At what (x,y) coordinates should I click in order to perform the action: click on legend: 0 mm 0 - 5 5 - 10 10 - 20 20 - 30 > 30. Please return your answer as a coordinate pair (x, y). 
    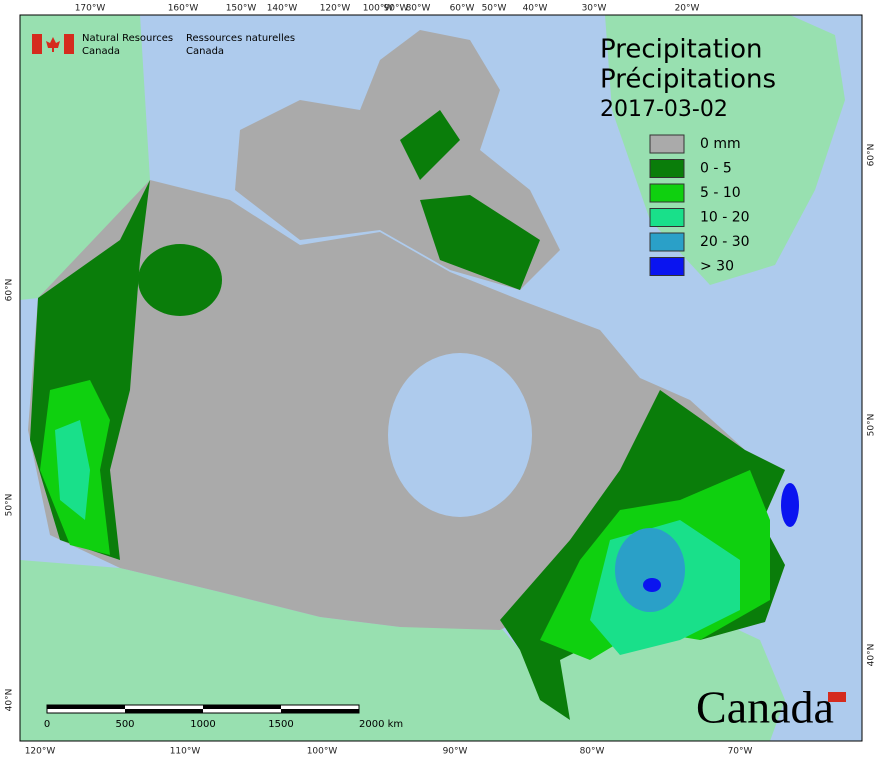
    Looking at the image, I should click on (699, 205).